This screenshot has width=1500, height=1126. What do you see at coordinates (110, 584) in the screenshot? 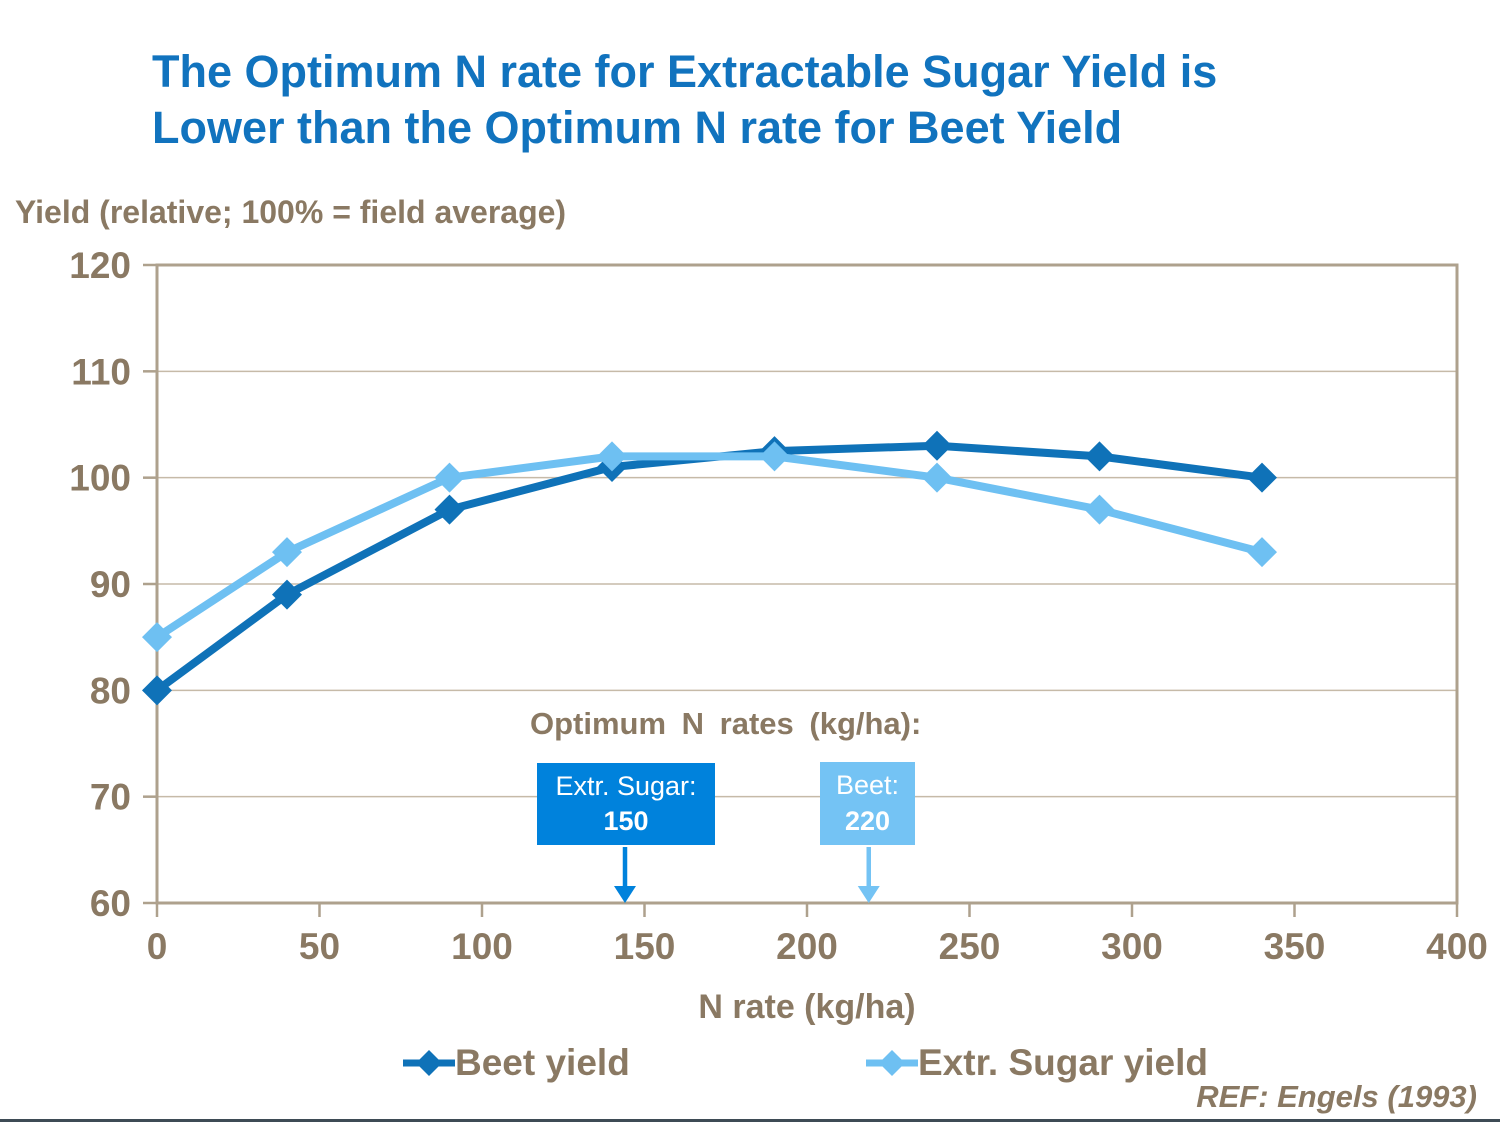
I see `y-tick-label: 90` at bounding box center [110, 584].